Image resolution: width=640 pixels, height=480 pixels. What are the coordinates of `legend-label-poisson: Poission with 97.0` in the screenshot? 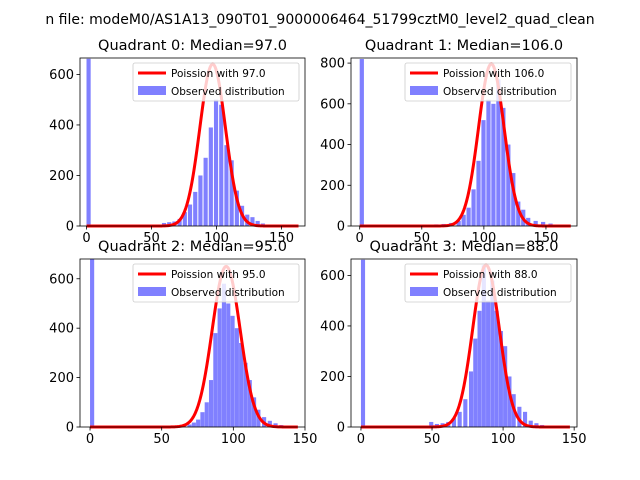 It's located at (218, 74).